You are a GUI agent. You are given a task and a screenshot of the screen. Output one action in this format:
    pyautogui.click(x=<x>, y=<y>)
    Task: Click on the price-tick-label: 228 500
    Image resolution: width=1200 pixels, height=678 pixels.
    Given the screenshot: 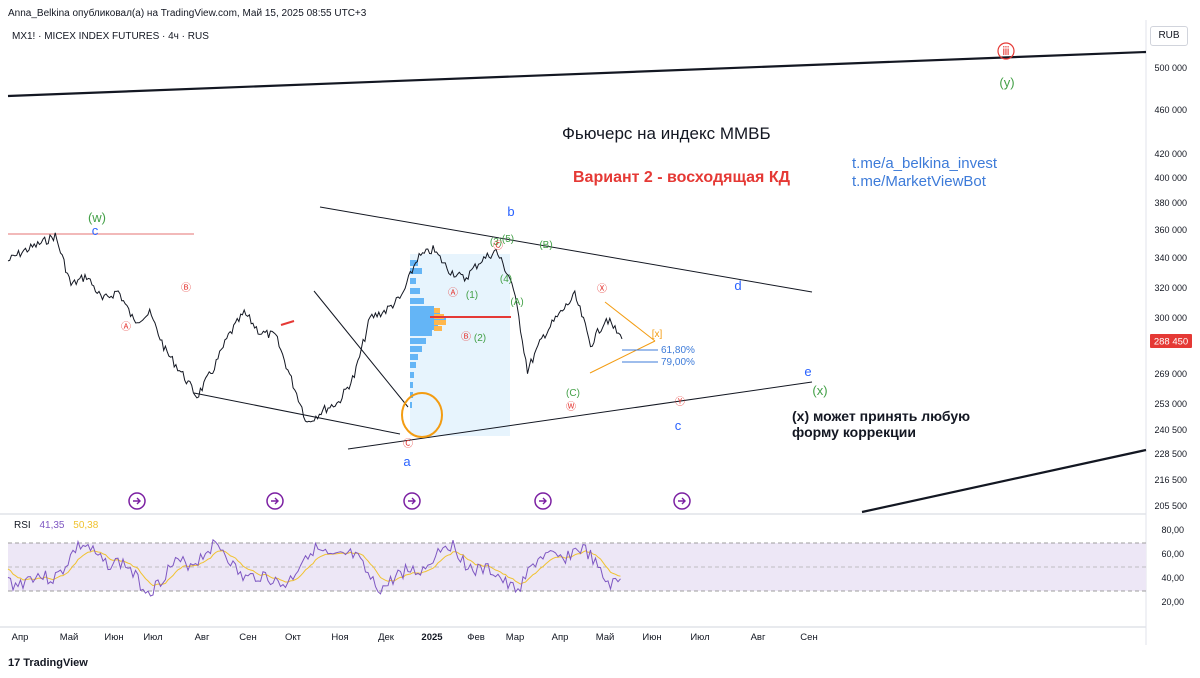 What is the action you would take?
    pyautogui.click(x=1170, y=454)
    